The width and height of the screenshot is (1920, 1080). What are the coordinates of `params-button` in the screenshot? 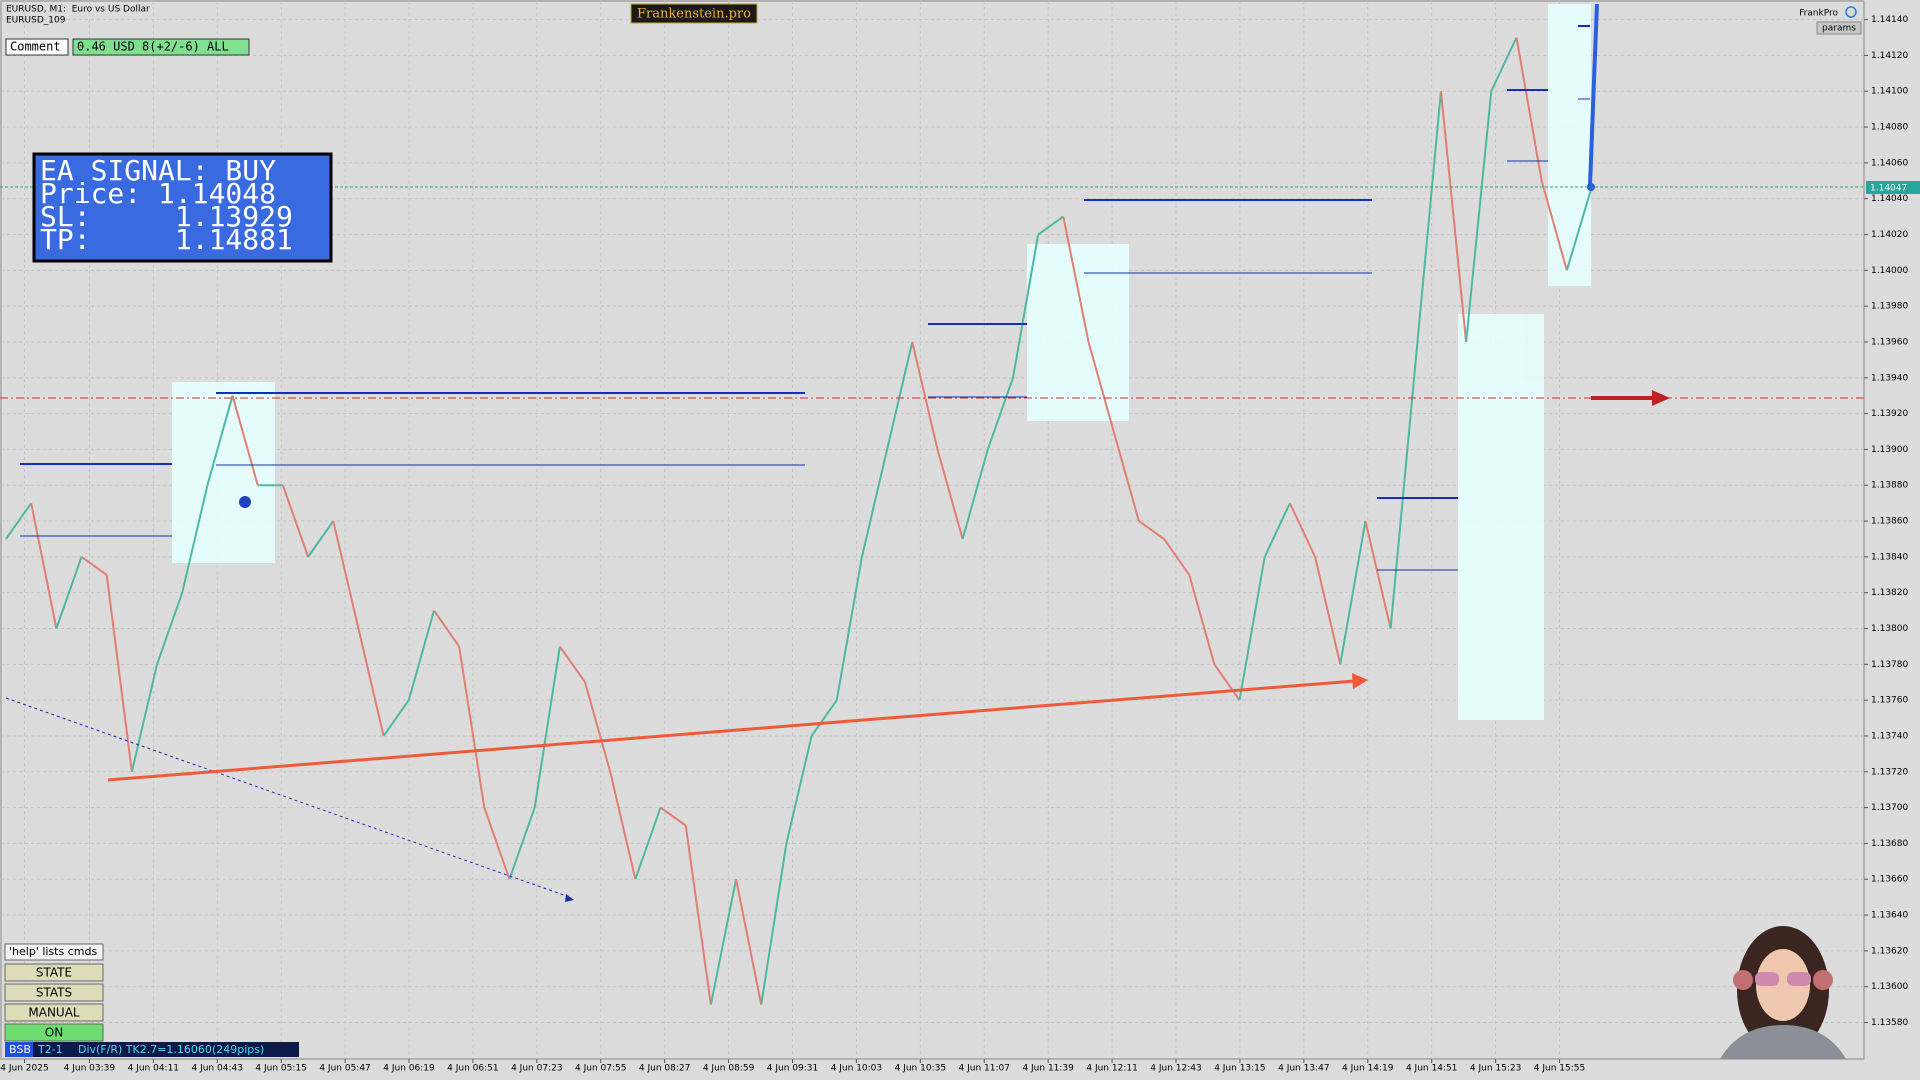 It's located at (1839, 28).